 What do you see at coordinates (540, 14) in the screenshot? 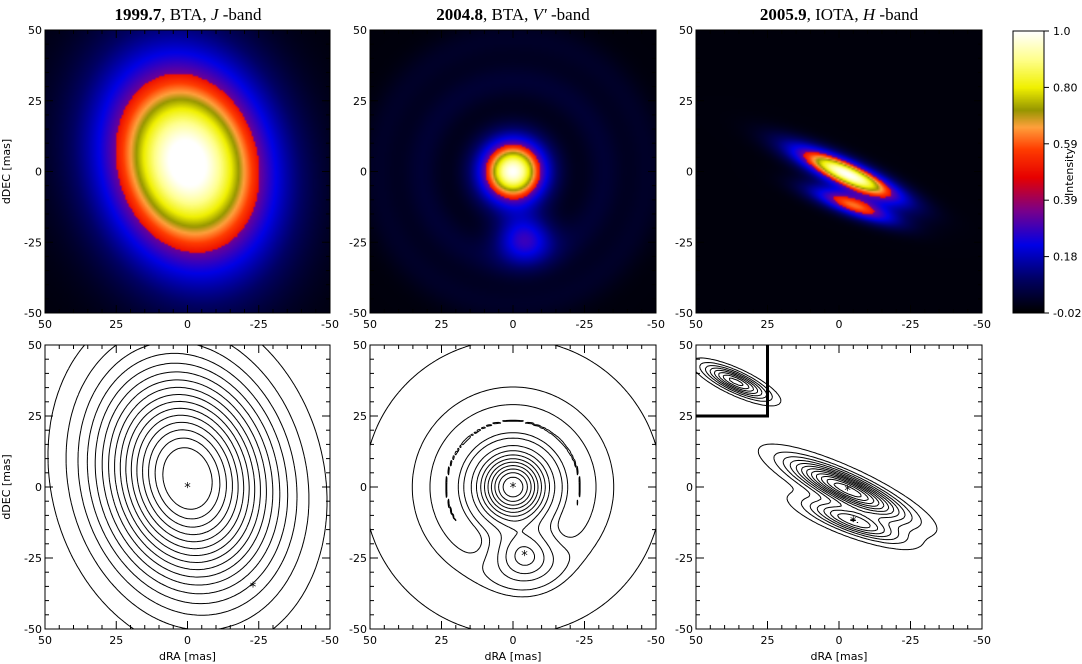
I see `panel-title-2-band: V′` at bounding box center [540, 14].